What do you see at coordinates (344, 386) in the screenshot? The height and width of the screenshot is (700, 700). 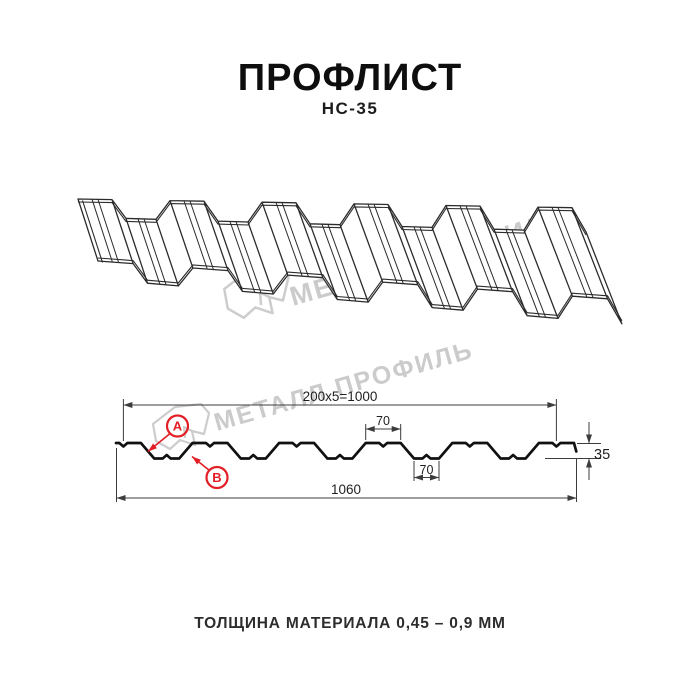 I see `watermark-text: МЕТАЛЛ ПРОФИЛЬ` at bounding box center [344, 386].